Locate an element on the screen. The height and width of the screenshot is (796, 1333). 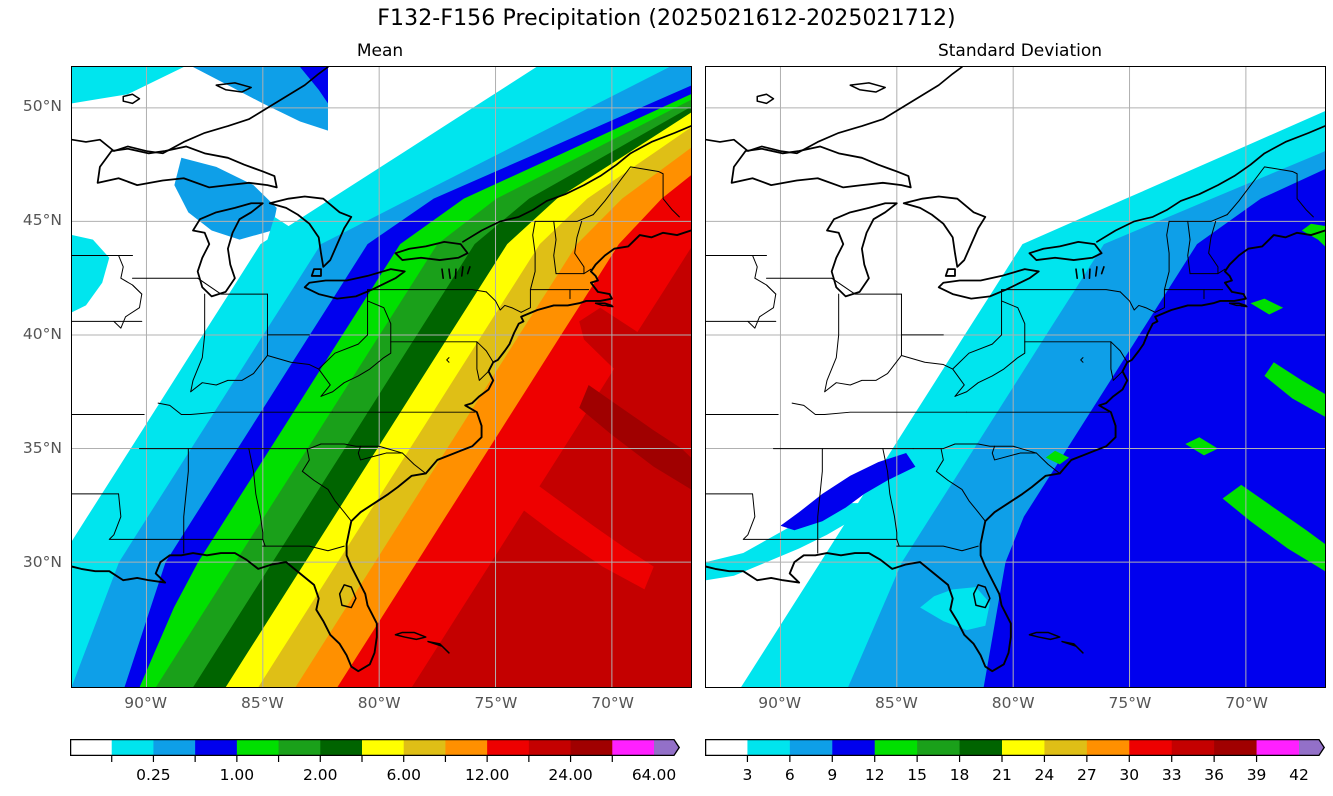
lon-tick-sd-1: 85°W is located at coordinates (896, 703).